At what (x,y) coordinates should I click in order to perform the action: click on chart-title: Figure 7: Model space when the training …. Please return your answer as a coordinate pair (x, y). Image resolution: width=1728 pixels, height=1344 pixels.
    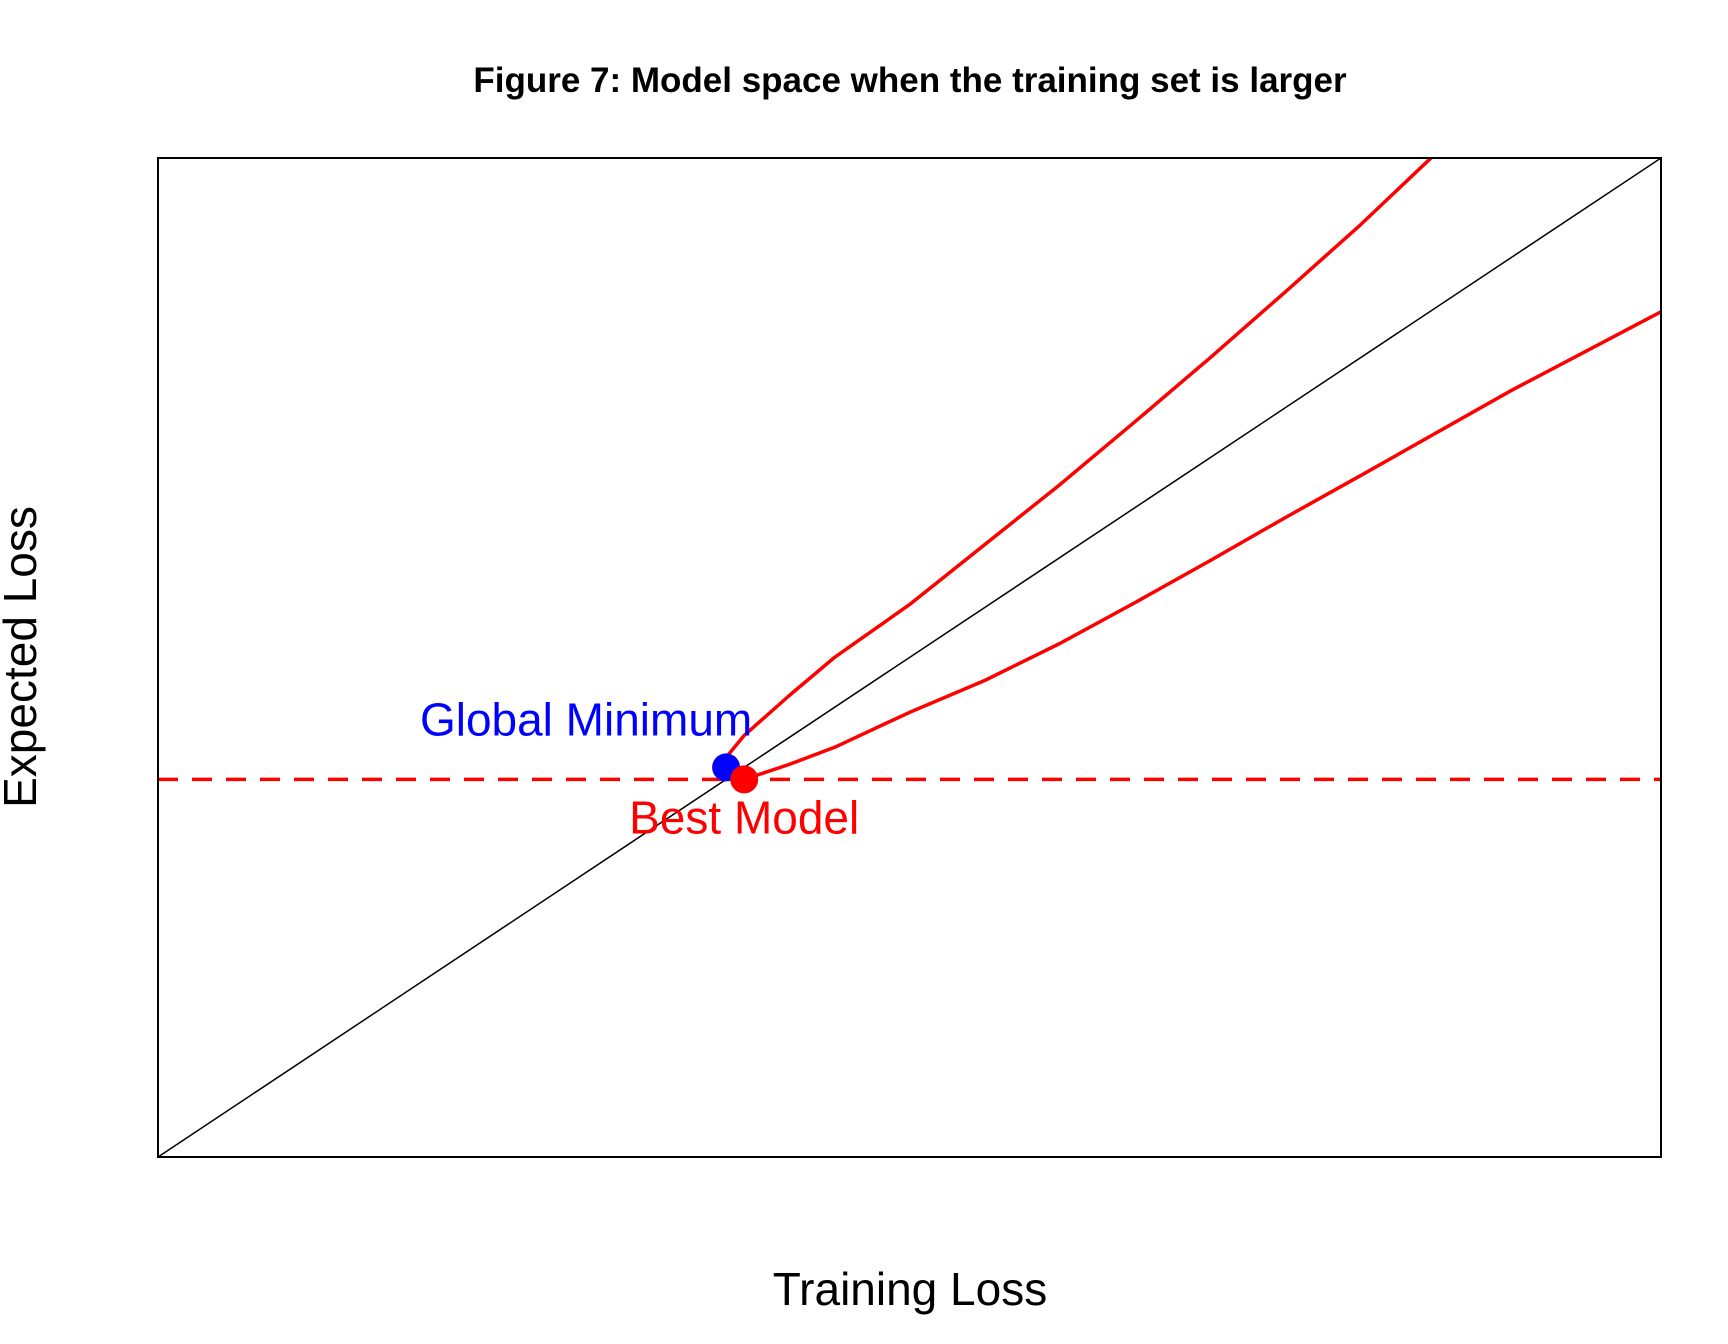
    Looking at the image, I should click on (910, 80).